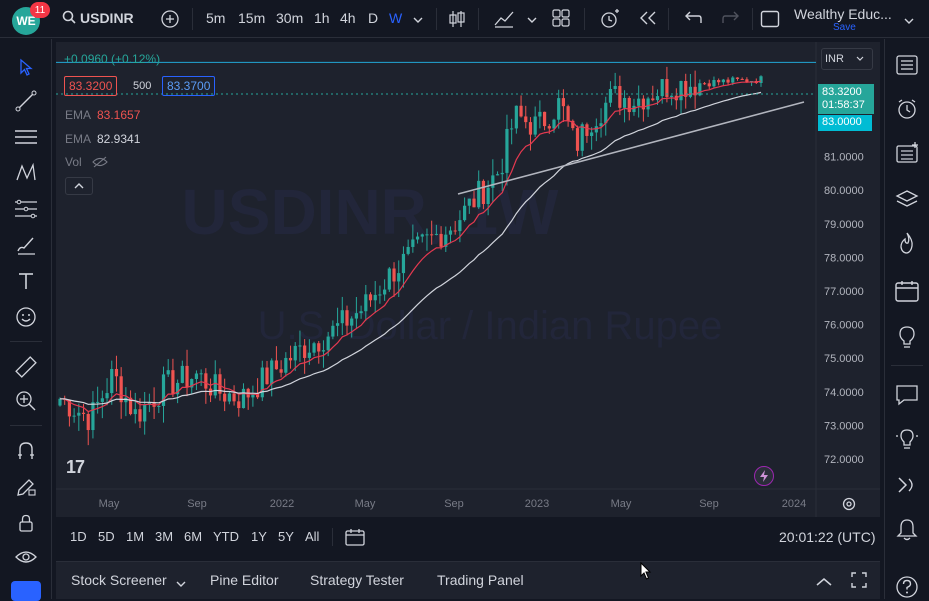  I want to click on data-window-icon, so click(907, 153).